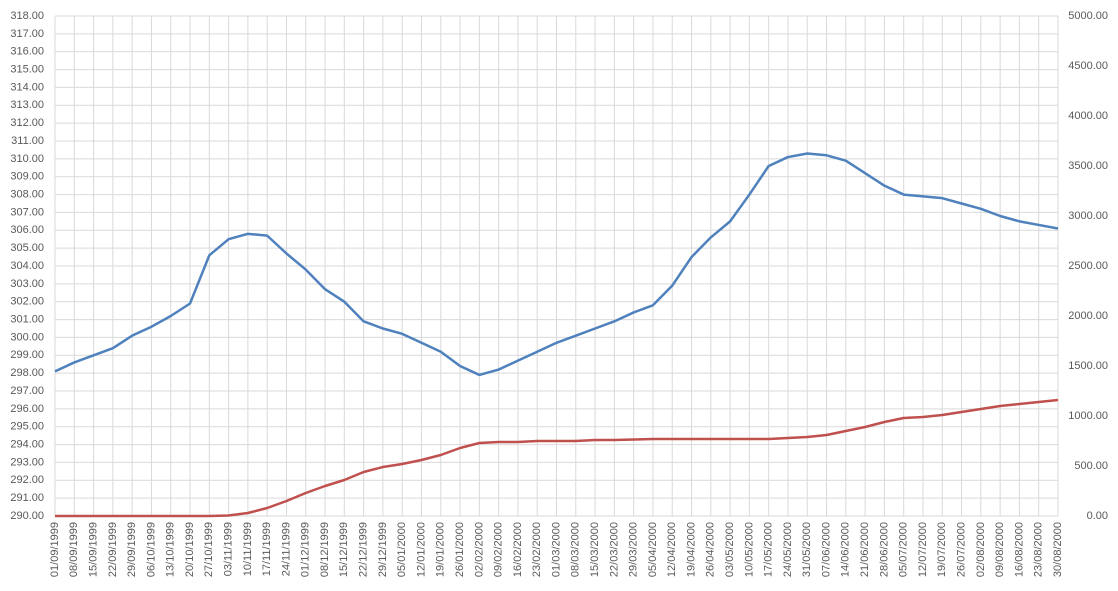  Describe the element at coordinates (27, 105) in the screenshot. I see `y-tick-label: 313.00` at that location.